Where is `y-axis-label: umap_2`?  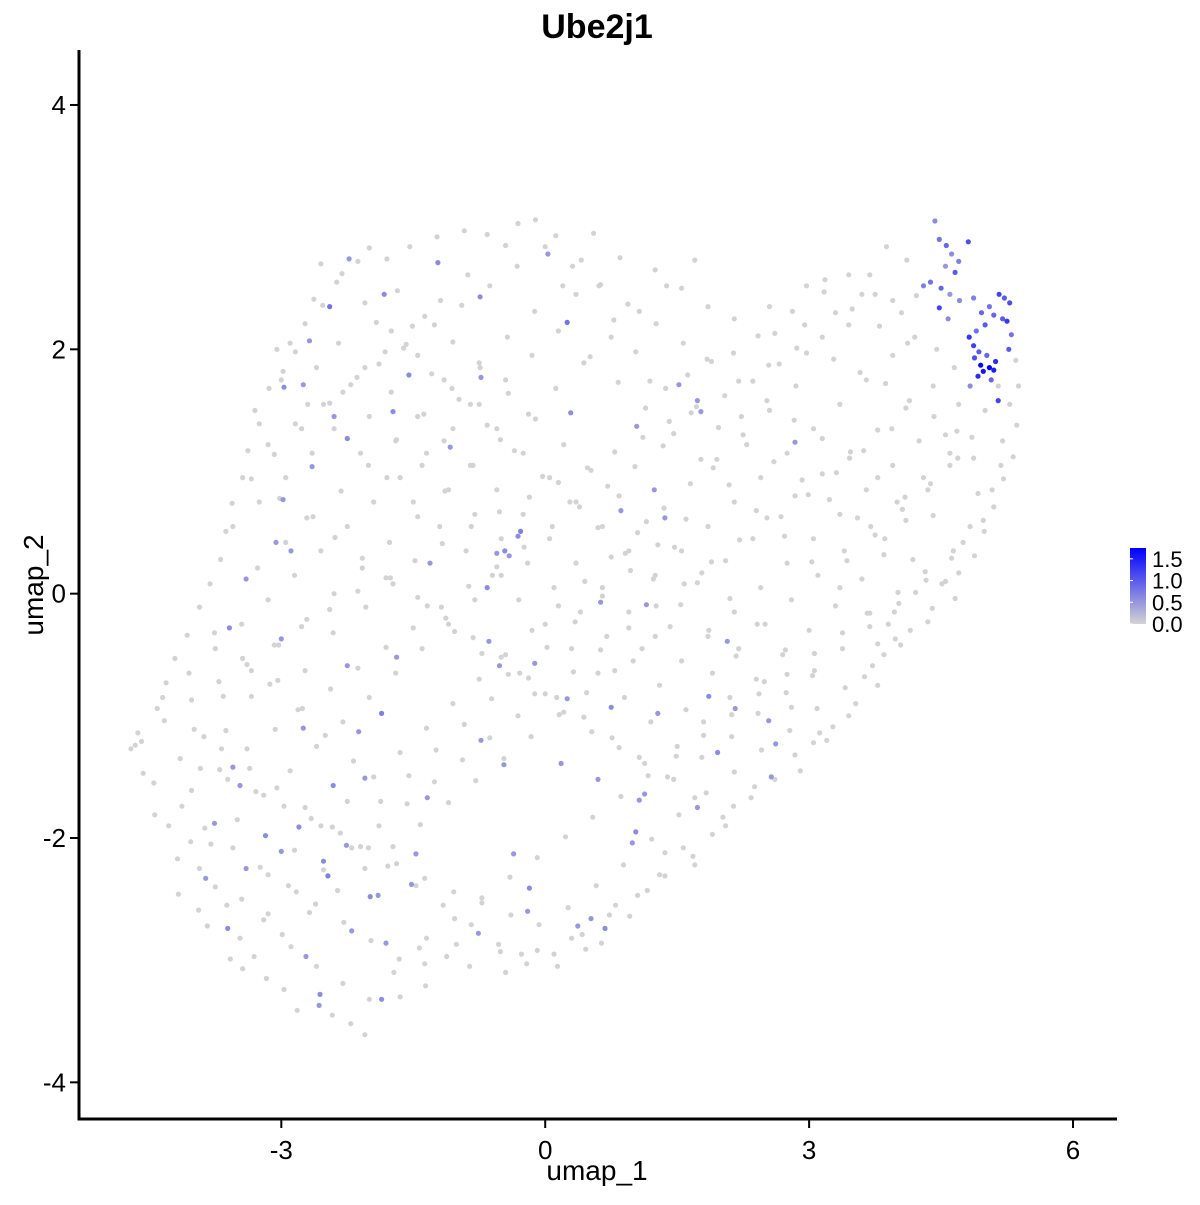 y-axis-label: umap_2 is located at coordinates (33, 584).